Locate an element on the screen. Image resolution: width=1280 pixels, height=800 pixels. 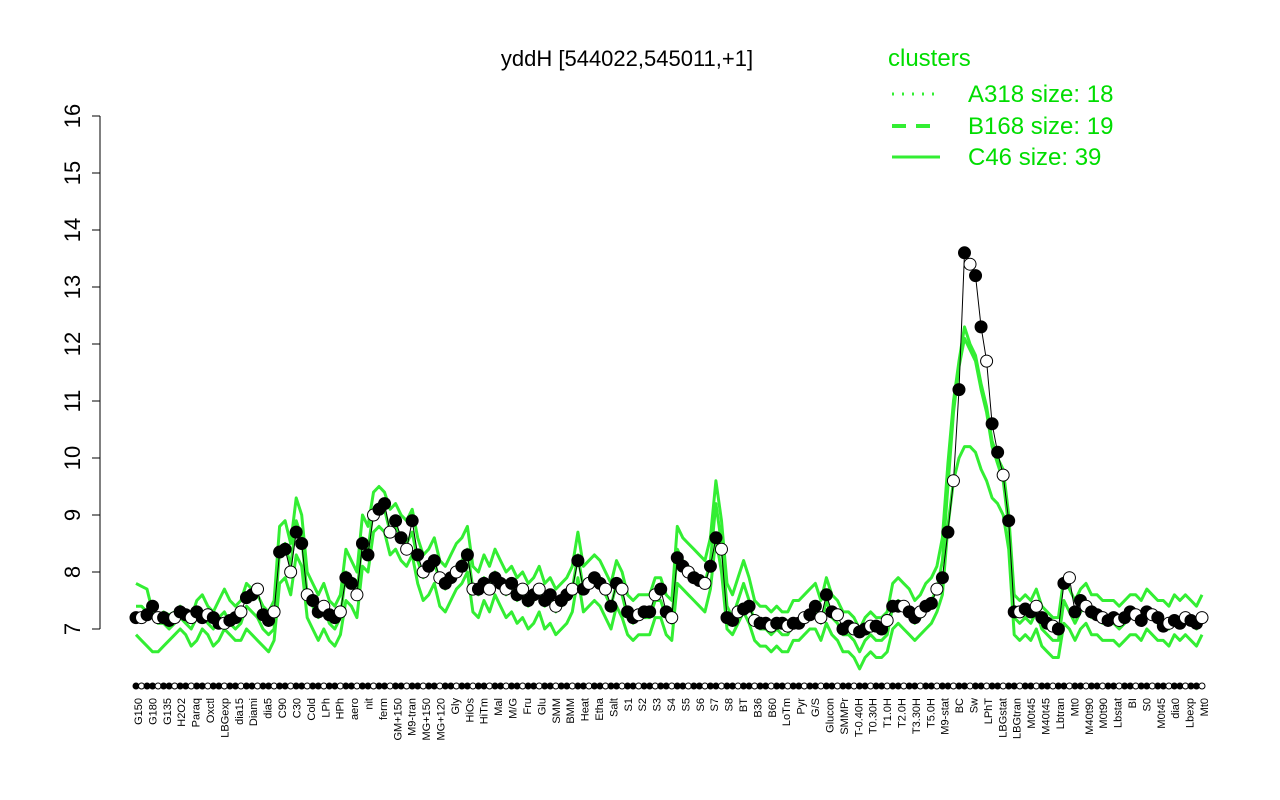
x-tick-label: S1 is located at coordinates (629, 704).